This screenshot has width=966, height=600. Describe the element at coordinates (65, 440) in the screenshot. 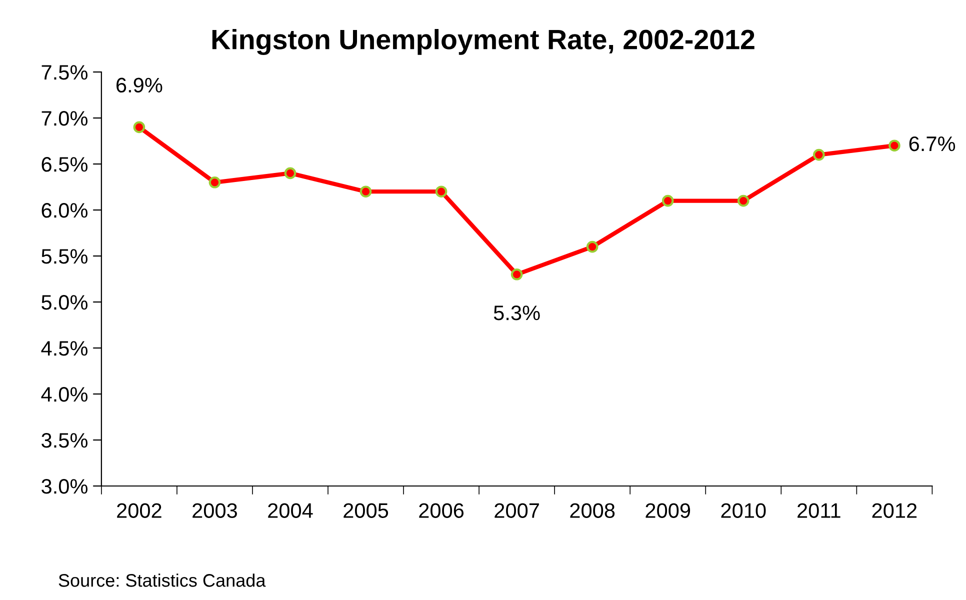

I see `y-tick-label: 3.5%` at that location.